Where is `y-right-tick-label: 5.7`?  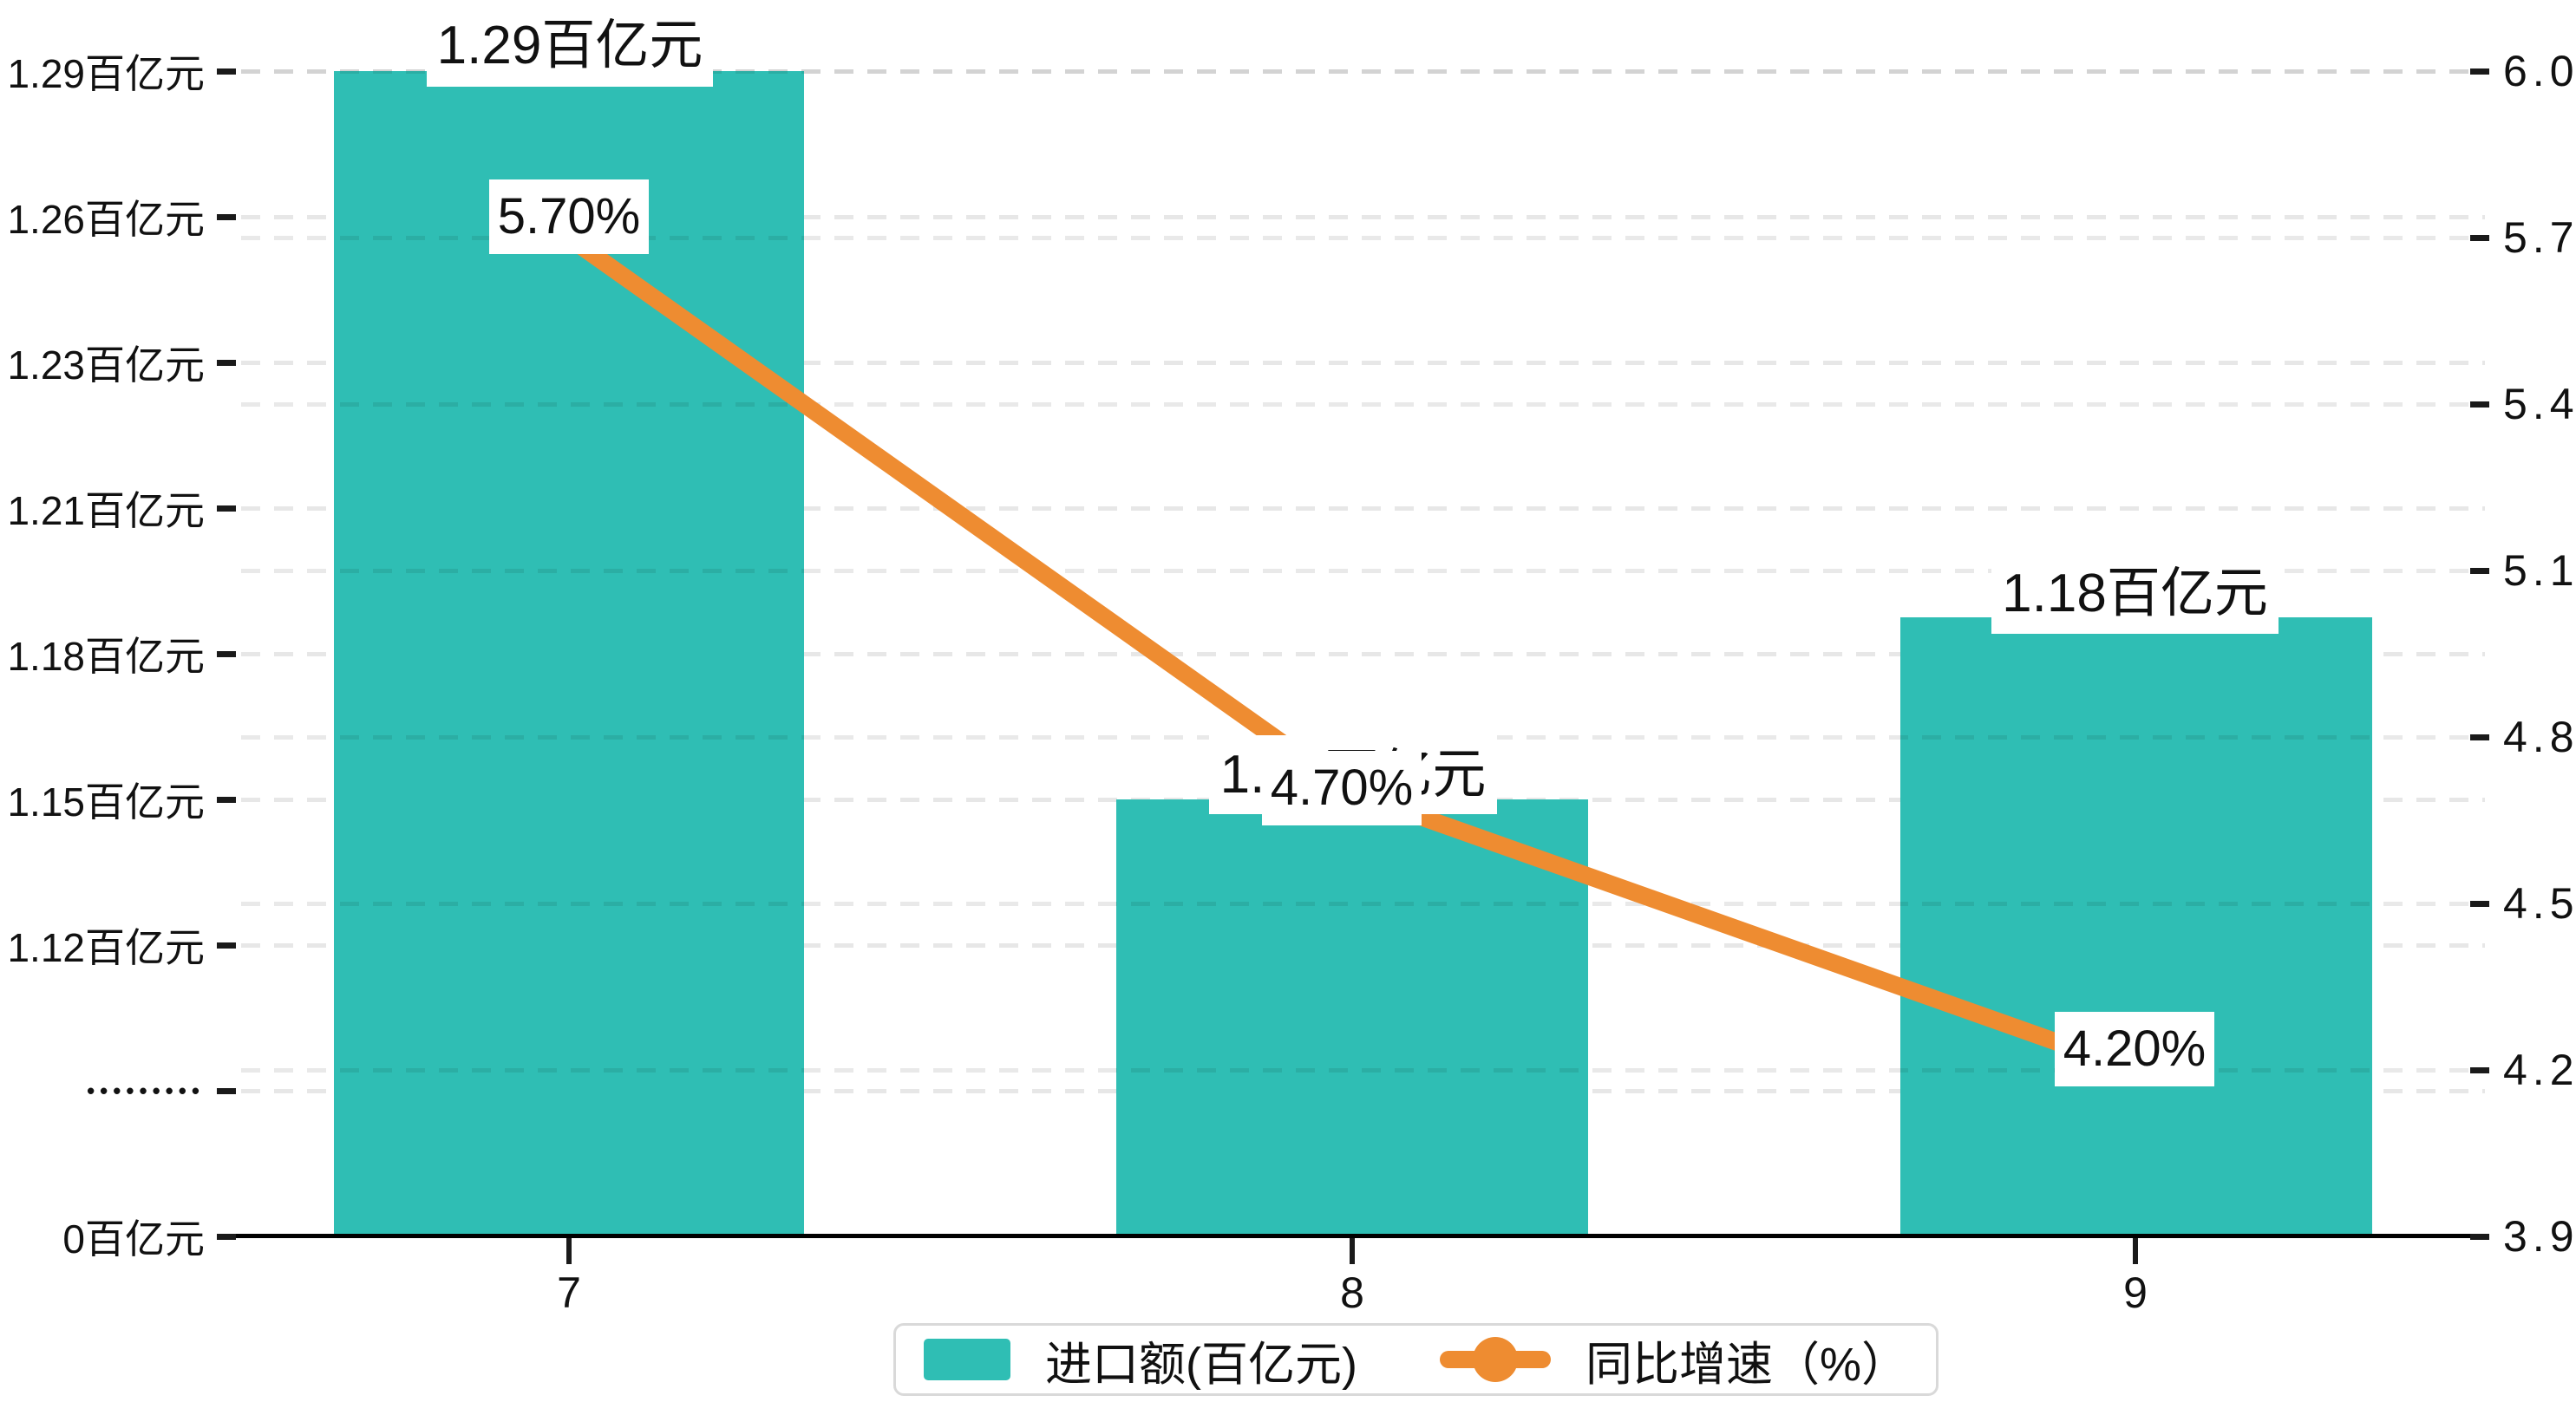 y-right-tick-label: 5.7 is located at coordinates (2539, 237).